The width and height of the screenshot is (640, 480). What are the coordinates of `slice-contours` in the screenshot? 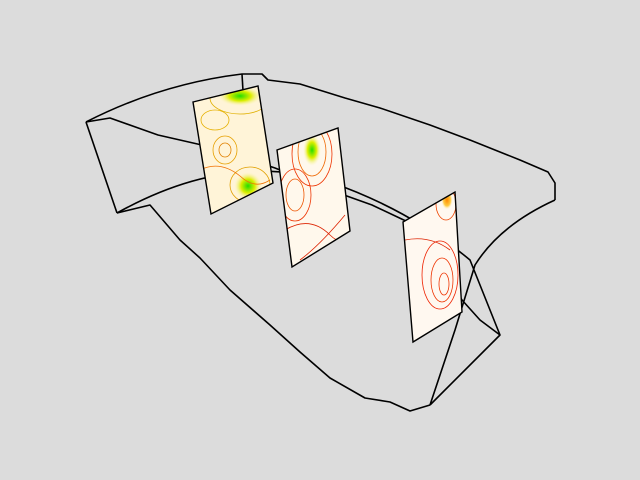 It's located at (314, 194).